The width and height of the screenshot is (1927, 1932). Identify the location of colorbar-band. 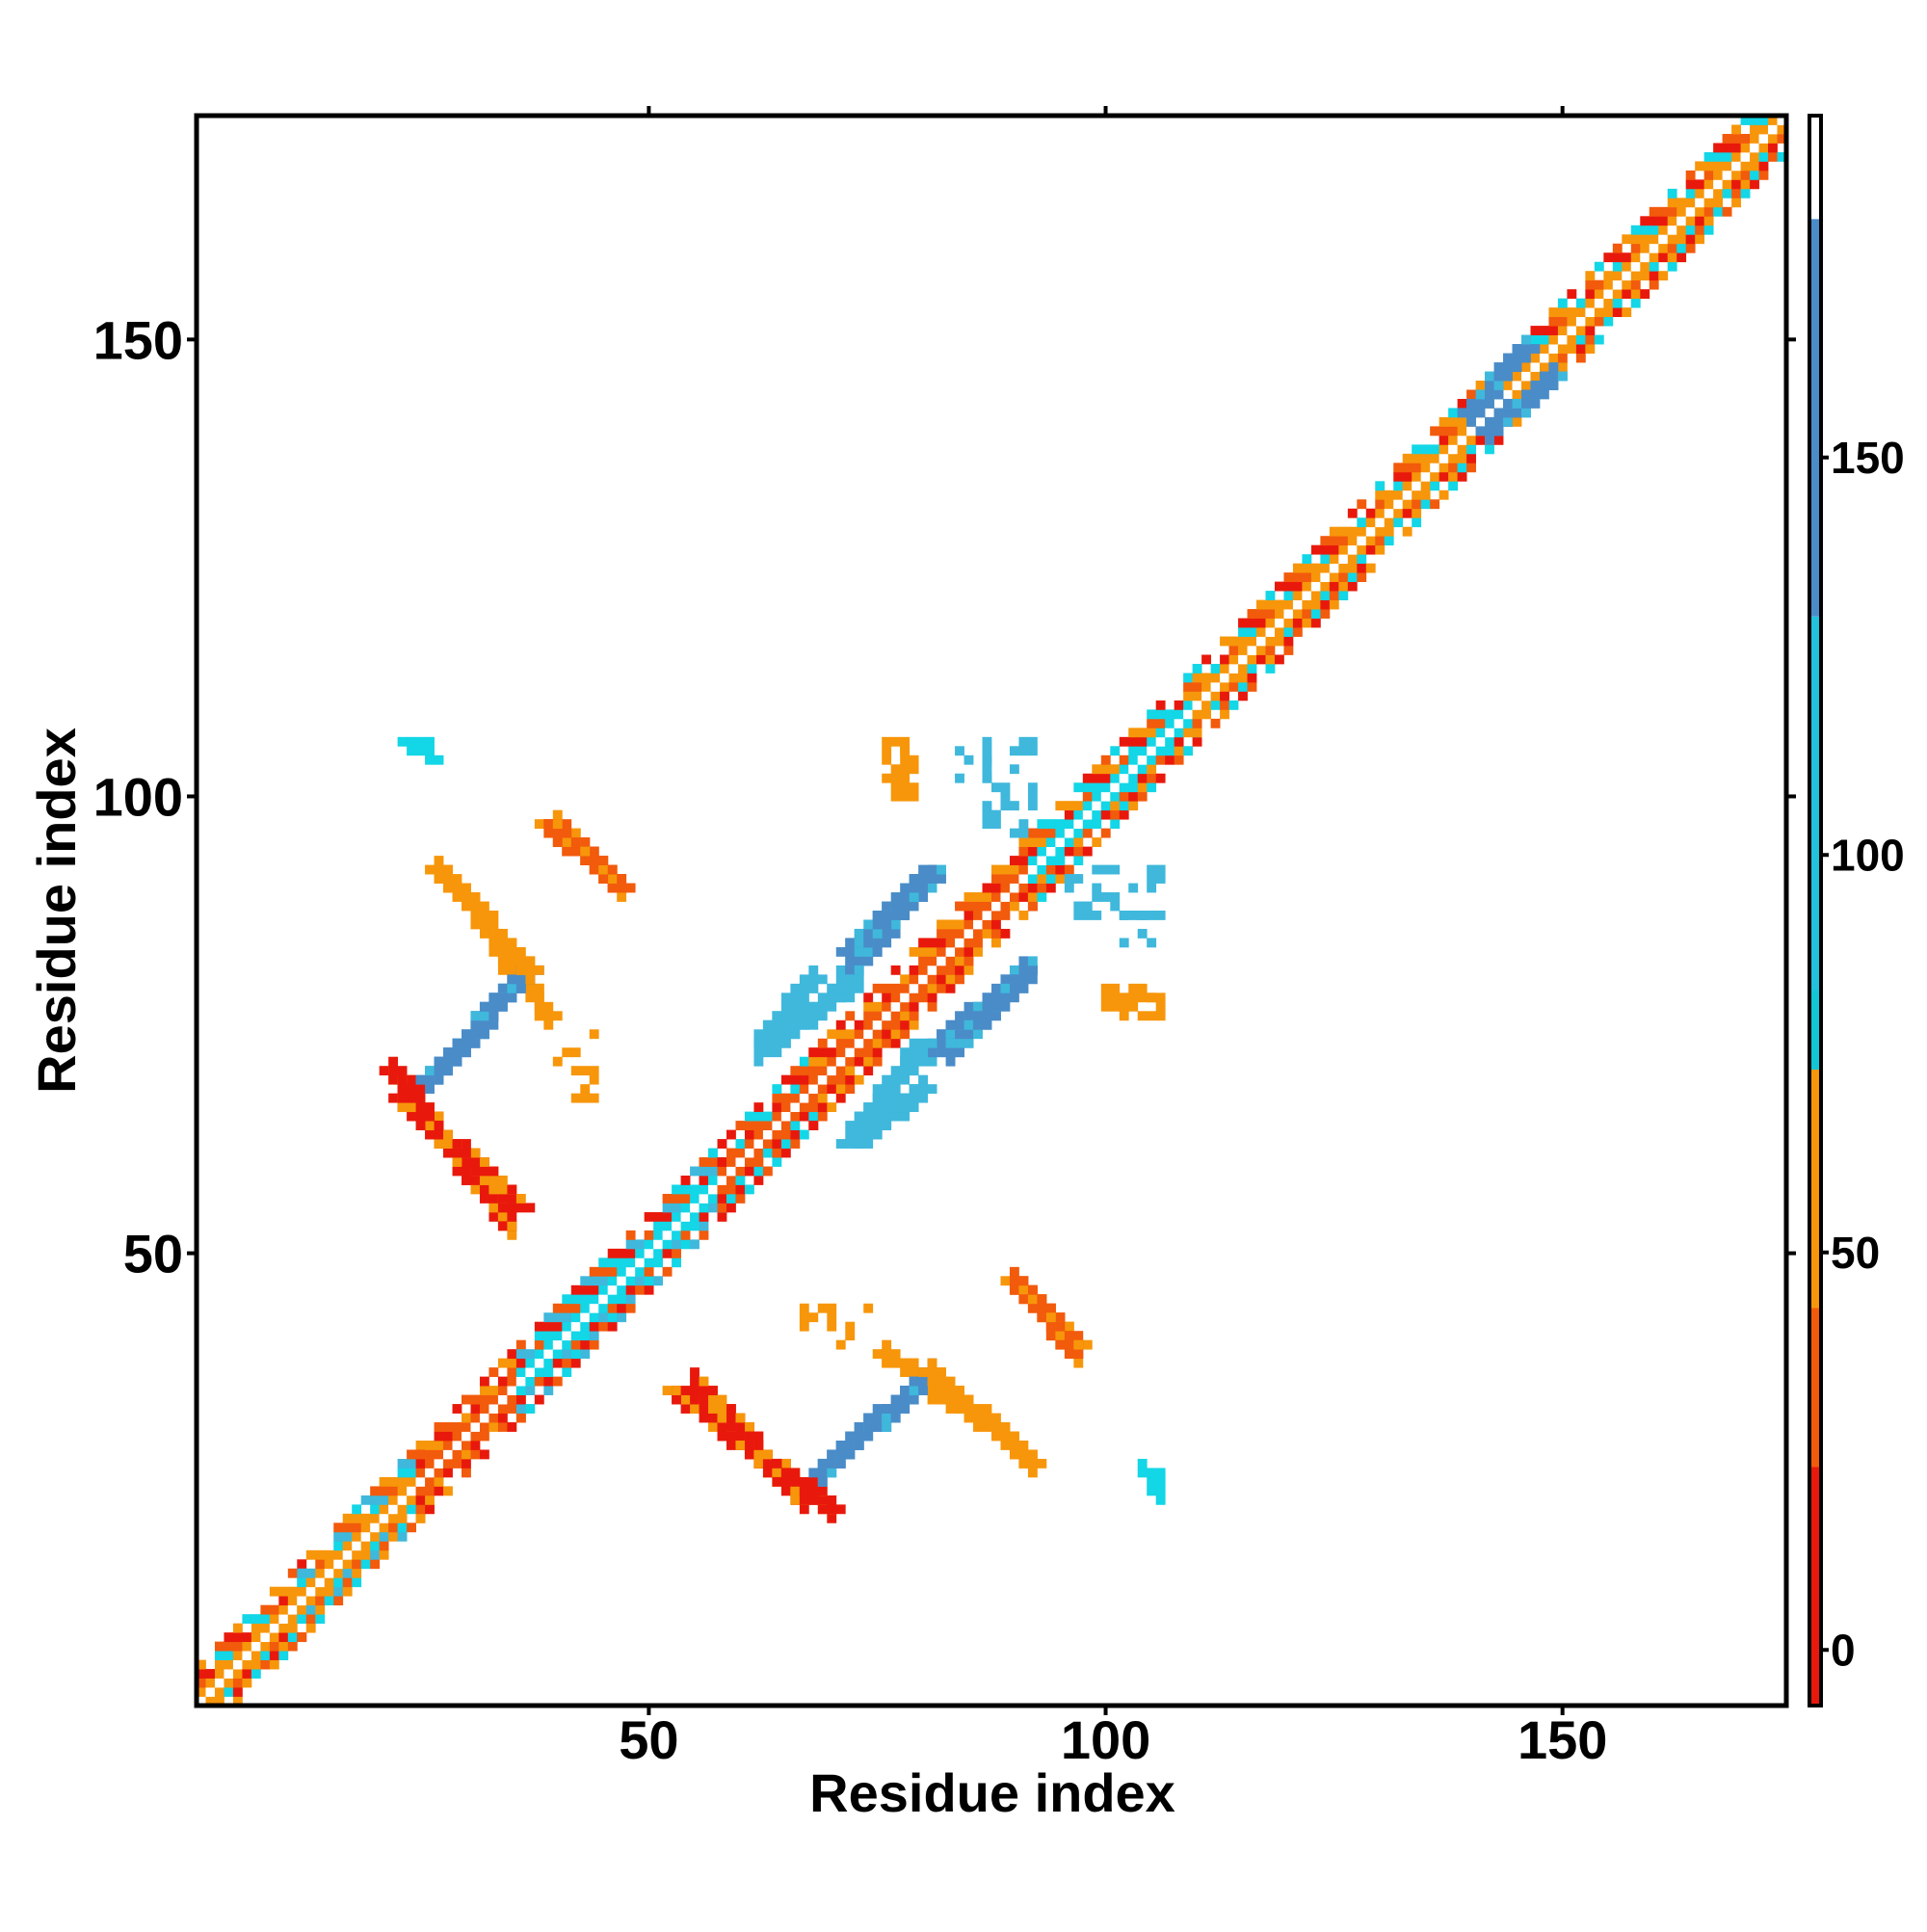
(1815, 418).